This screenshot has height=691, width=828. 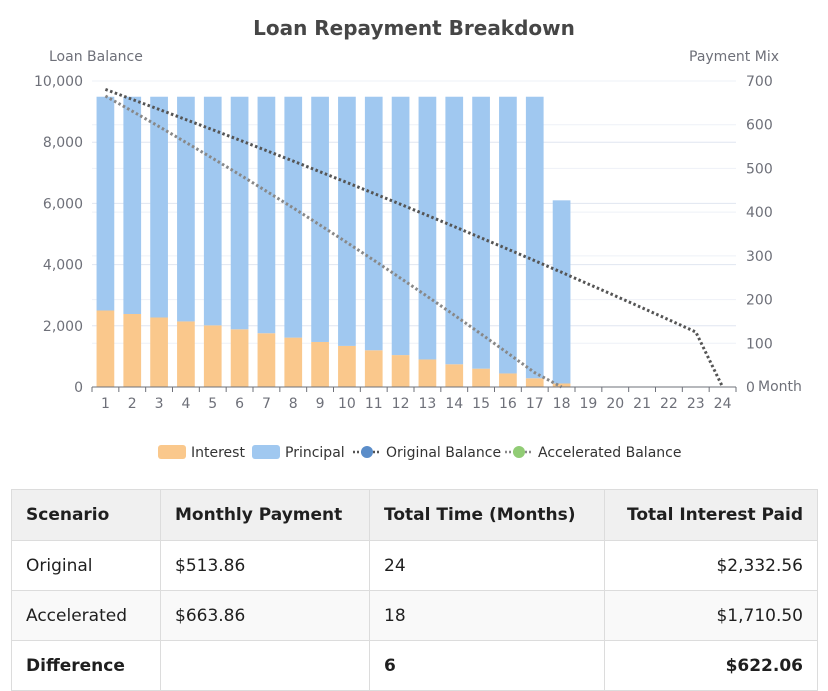 I want to click on x-tick-label: 16, so click(x=508, y=404).